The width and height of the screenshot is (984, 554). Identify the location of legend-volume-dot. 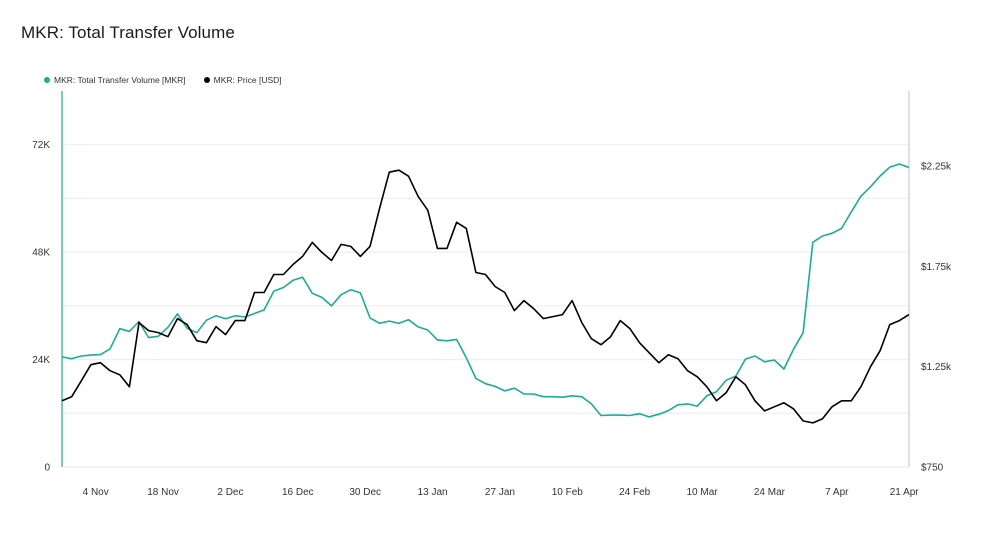
(47, 80).